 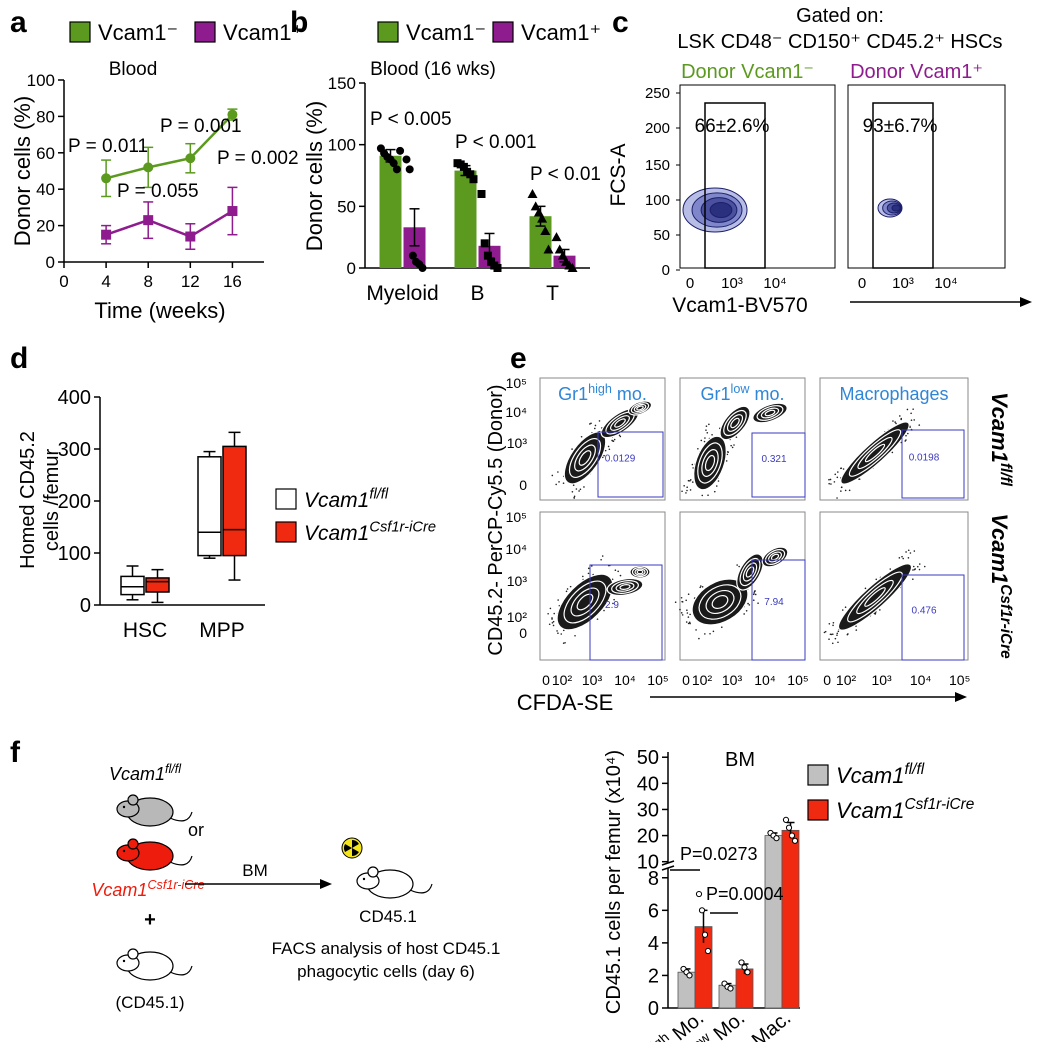 I want to click on column-title-part: mo., so click(x=629, y=394).